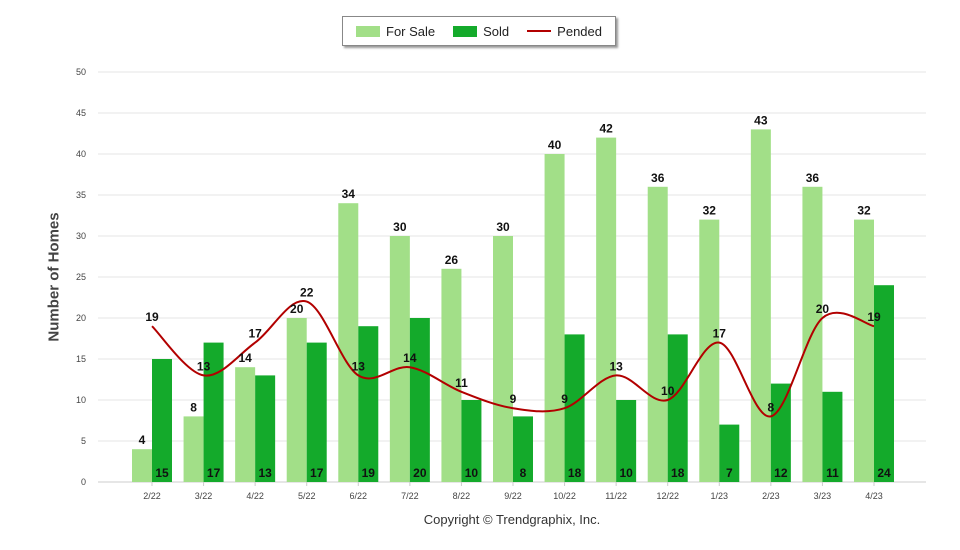  What do you see at coordinates (616, 496) in the screenshot?
I see `x-tick-label: 11/22` at bounding box center [616, 496].